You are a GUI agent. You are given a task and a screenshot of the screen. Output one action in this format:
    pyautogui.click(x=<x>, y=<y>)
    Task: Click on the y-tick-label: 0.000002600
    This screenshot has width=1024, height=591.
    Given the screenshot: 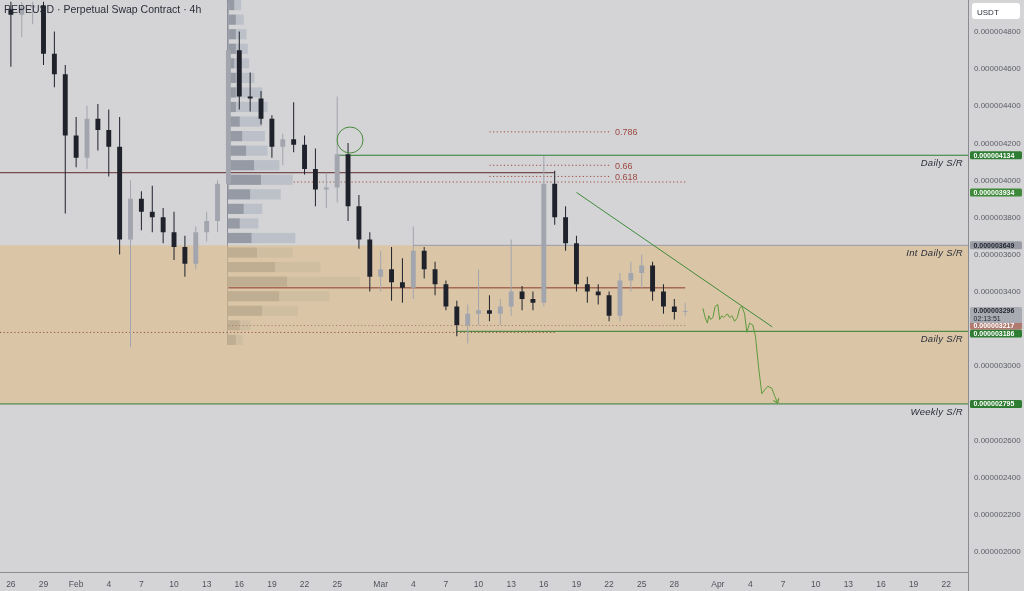 What is the action you would take?
    pyautogui.click(x=998, y=440)
    